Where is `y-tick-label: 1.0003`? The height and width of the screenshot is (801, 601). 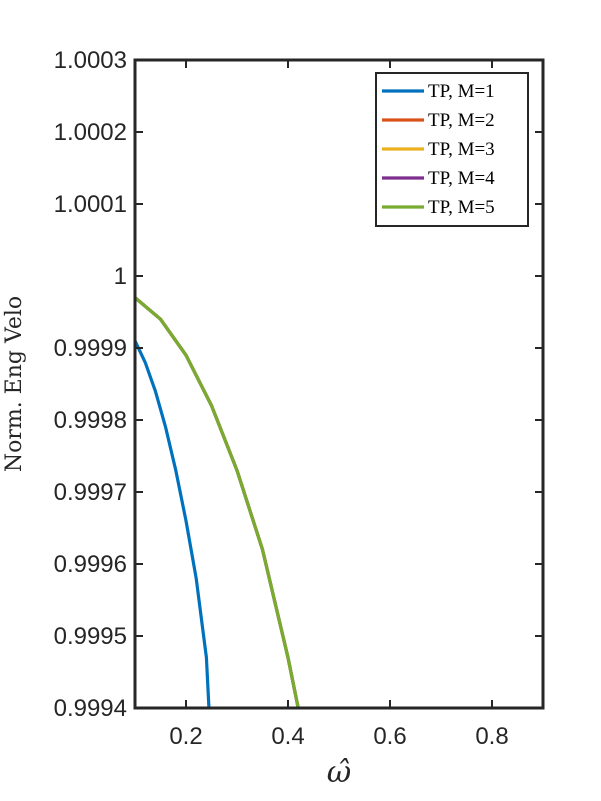 y-tick-label: 1.0003 is located at coordinates (90, 60).